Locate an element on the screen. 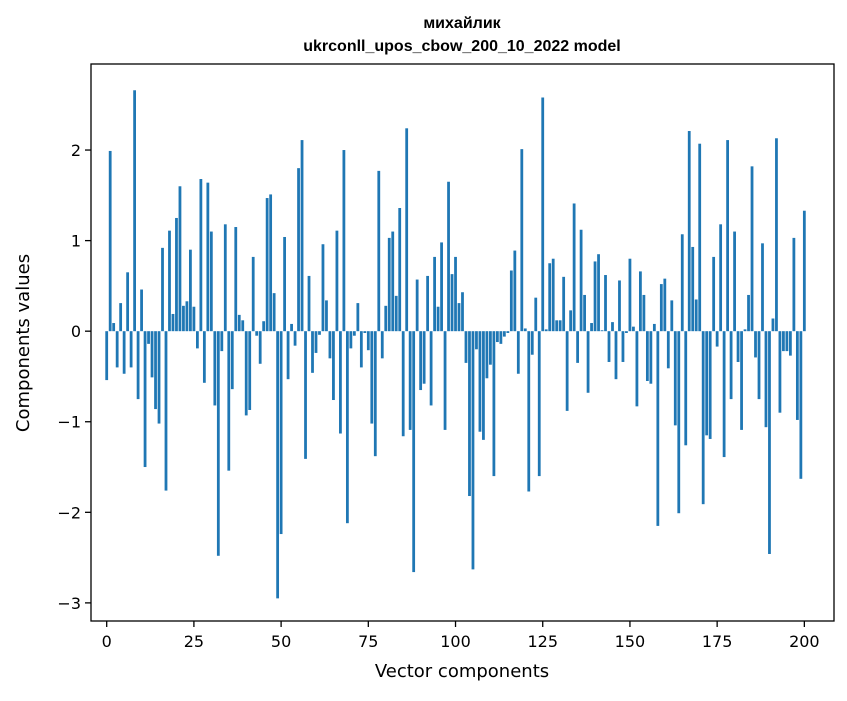 The image size is (847, 701). y-axis-label: Components values is located at coordinates (23, 343).